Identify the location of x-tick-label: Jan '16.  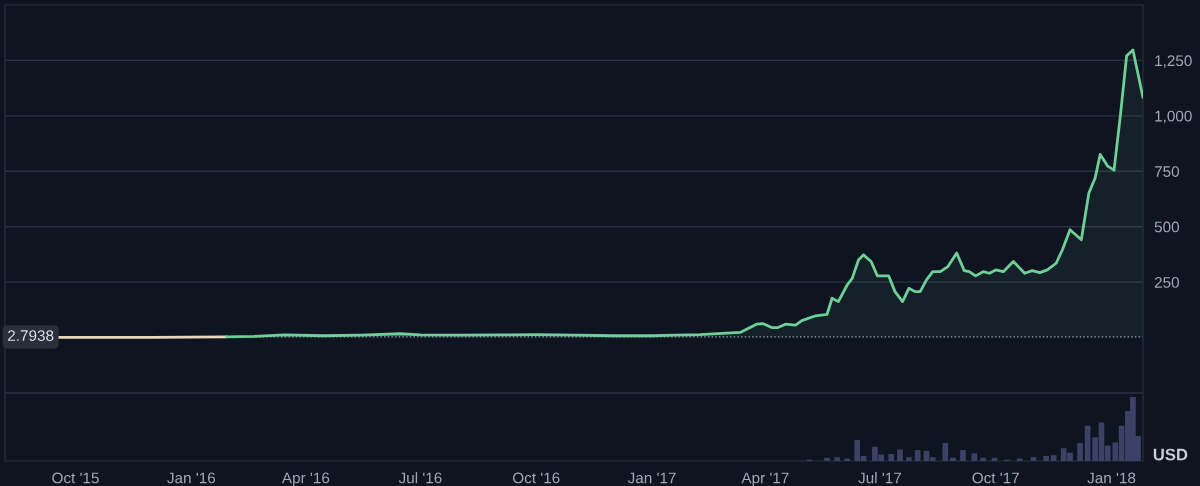
(191, 478).